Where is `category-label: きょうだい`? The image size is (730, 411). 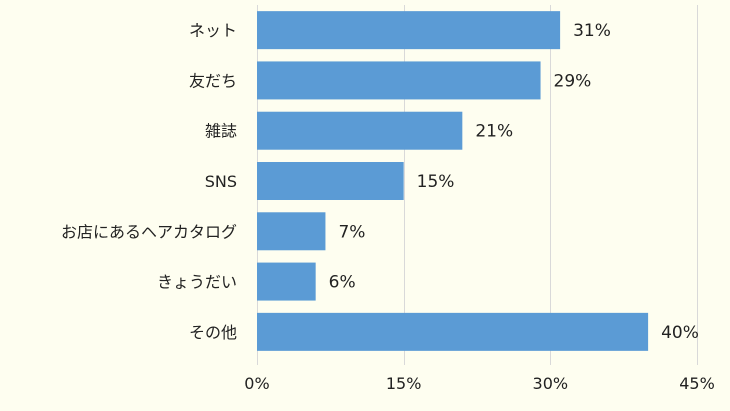 category-label: きょうだい is located at coordinates (197, 282).